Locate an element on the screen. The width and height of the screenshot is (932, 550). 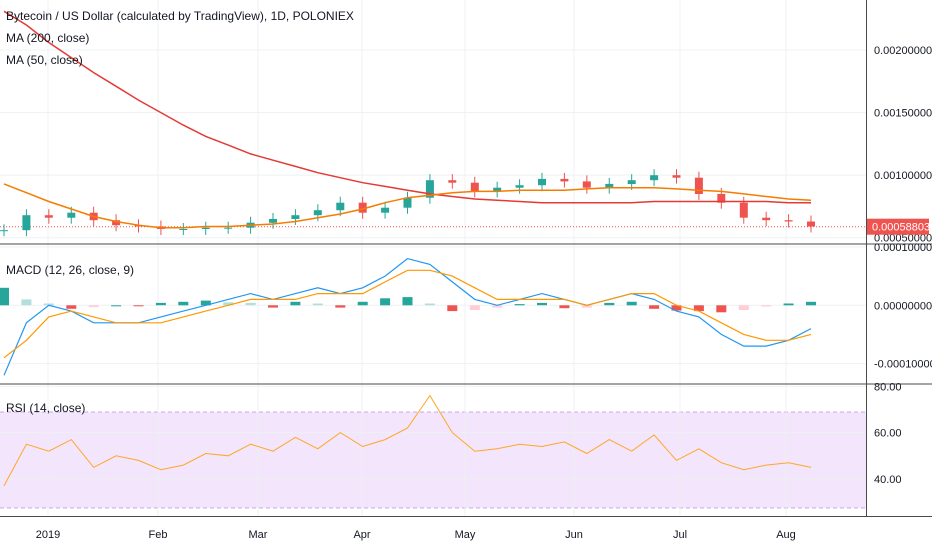
rsi-line is located at coordinates (407, 440).